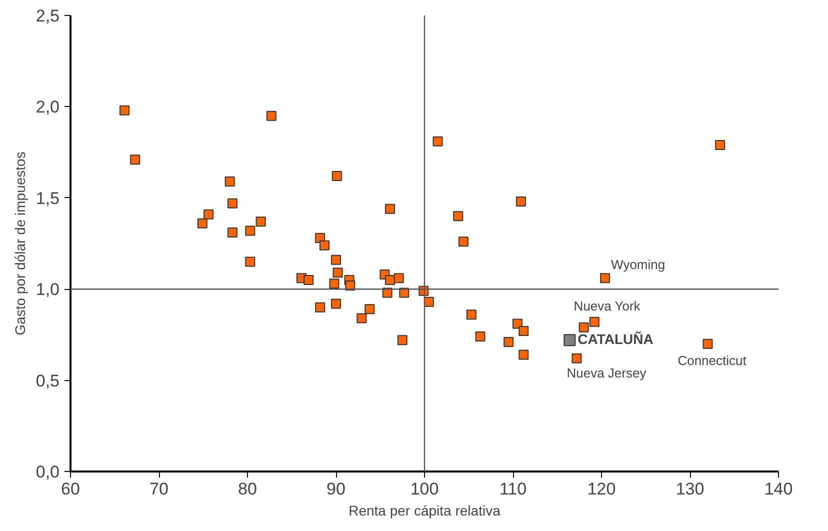 The height and width of the screenshot is (531, 828). Describe the element at coordinates (690, 489) in the screenshot. I see `x-tick-label: 130` at that location.